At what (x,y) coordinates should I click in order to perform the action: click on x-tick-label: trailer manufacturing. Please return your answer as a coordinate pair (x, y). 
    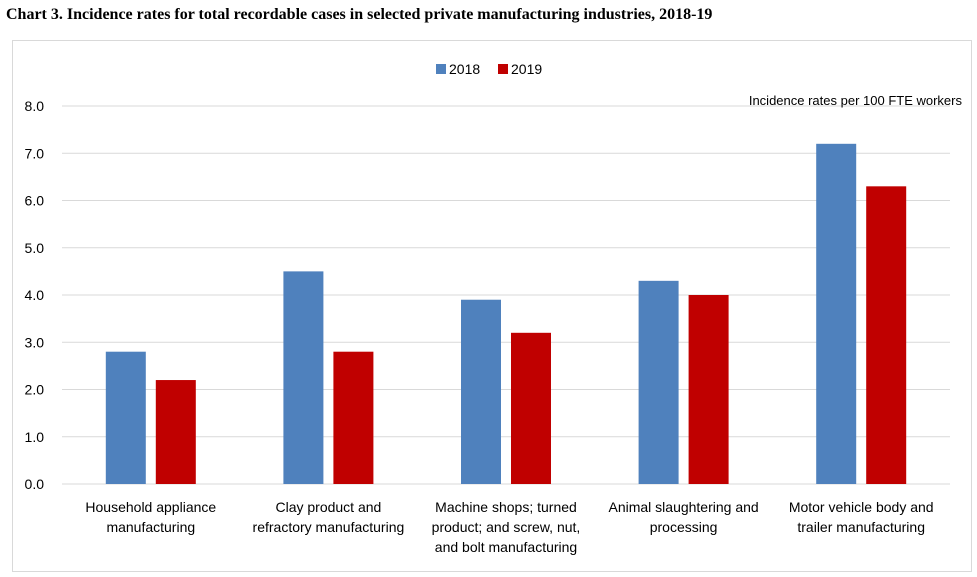
    Looking at the image, I should click on (861, 527).